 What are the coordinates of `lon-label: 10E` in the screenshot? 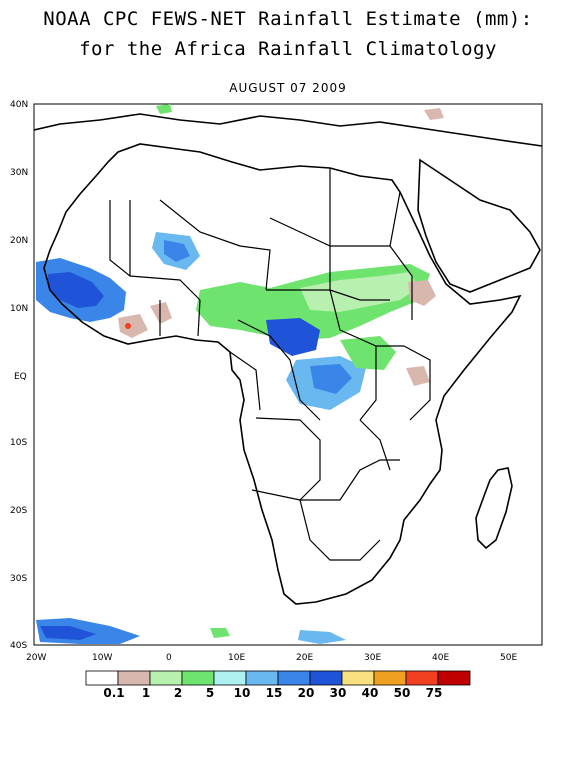 It's located at (236, 658).